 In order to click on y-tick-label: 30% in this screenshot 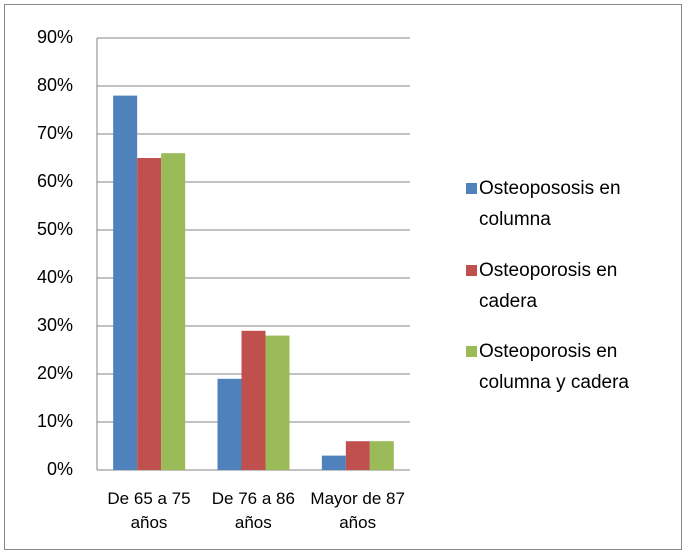, I will do `click(55, 325)`.